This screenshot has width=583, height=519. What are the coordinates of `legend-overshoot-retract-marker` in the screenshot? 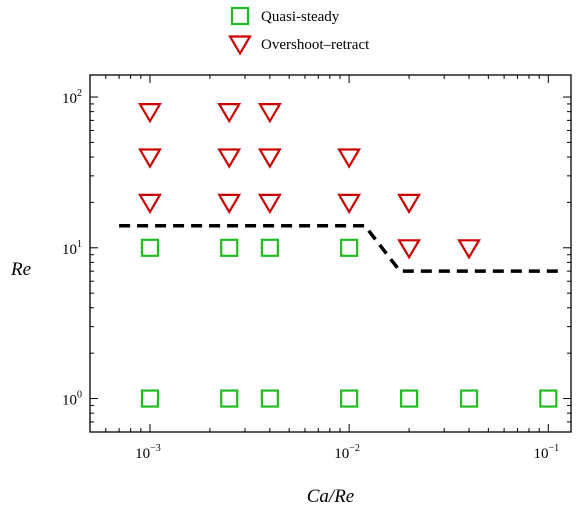 It's located at (240, 45).